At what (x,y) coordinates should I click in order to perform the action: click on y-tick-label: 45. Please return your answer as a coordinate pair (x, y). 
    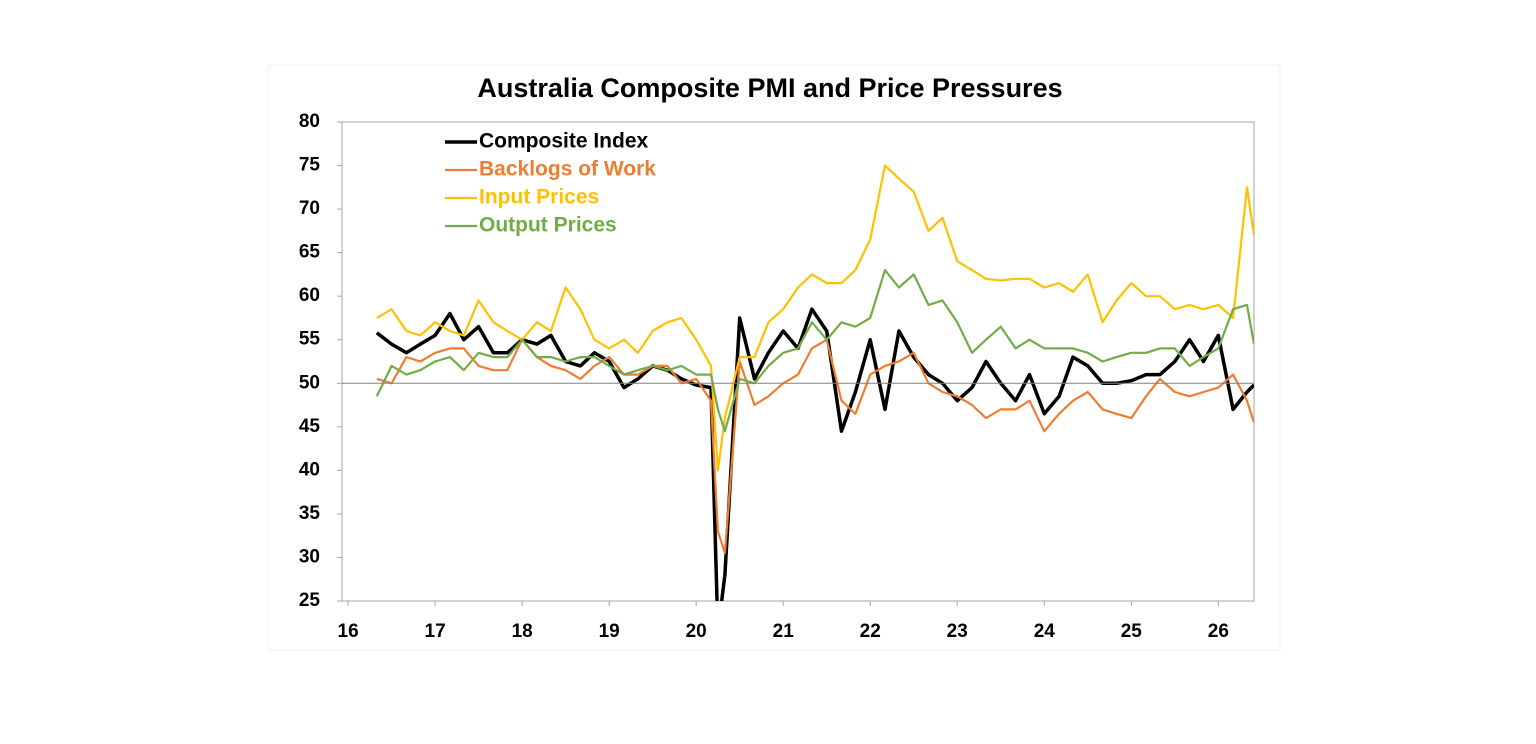
    Looking at the image, I should click on (310, 426).